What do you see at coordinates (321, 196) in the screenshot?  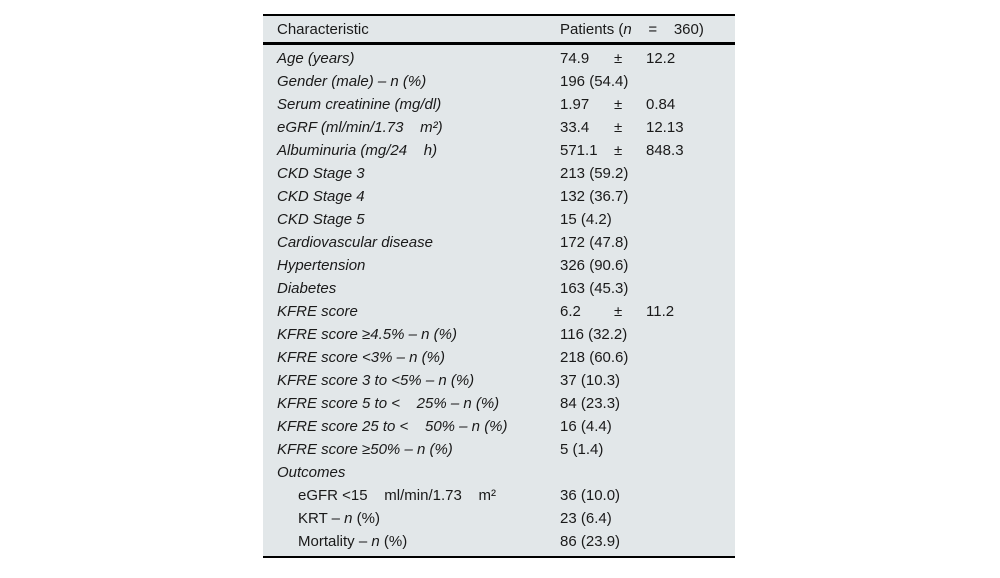 I see `row-label: CKD Stage 4` at bounding box center [321, 196].